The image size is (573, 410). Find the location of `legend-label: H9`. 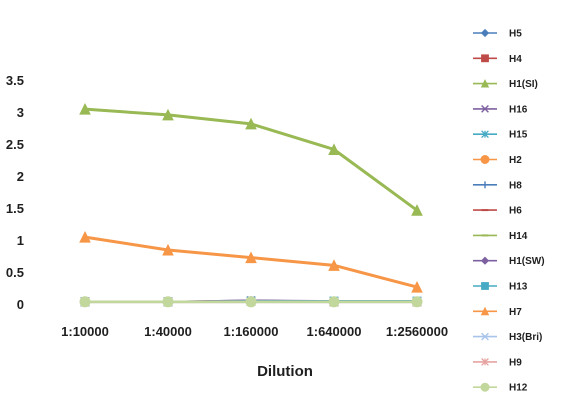

legend-label: H9 is located at coordinates (515, 362).